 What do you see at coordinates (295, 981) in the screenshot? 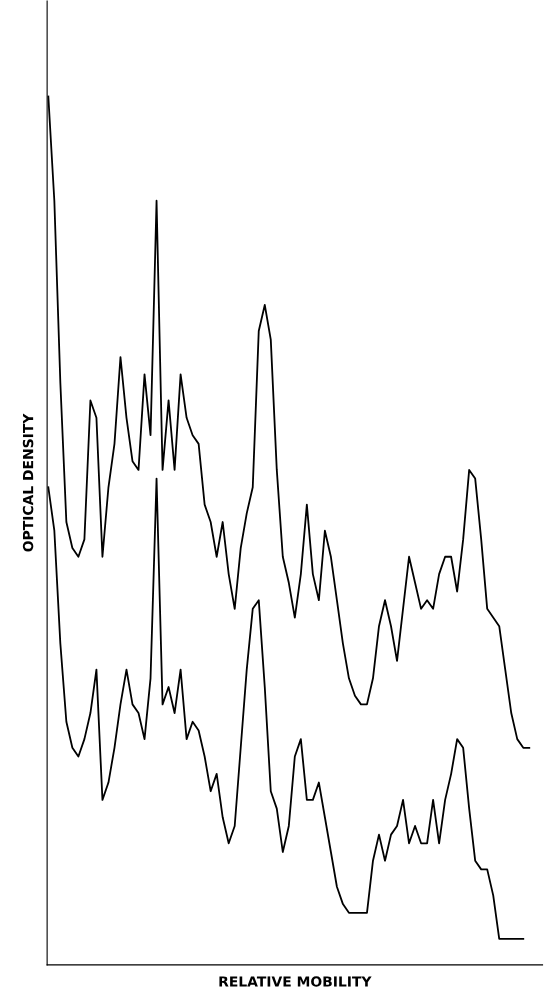
I see `x-axis-title: RELATIVE MOBILITY` at bounding box center [295, 981].